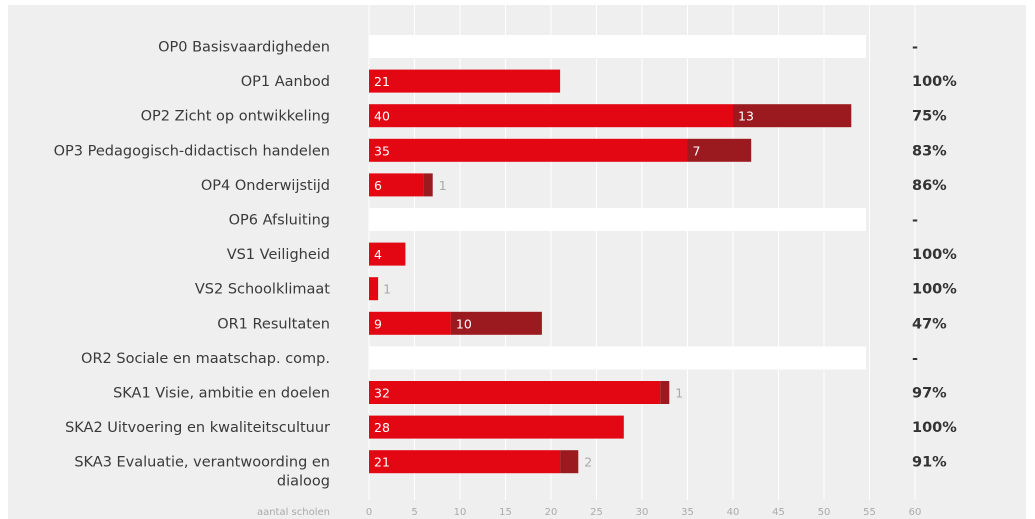 The width and height of the screenshot is (1035, 519). What do you see at coordinates (205, 359) in the screenshot?
I see `category-label: OR2 Sociale en maatschap. comp.` at bounding box center [205, 359].